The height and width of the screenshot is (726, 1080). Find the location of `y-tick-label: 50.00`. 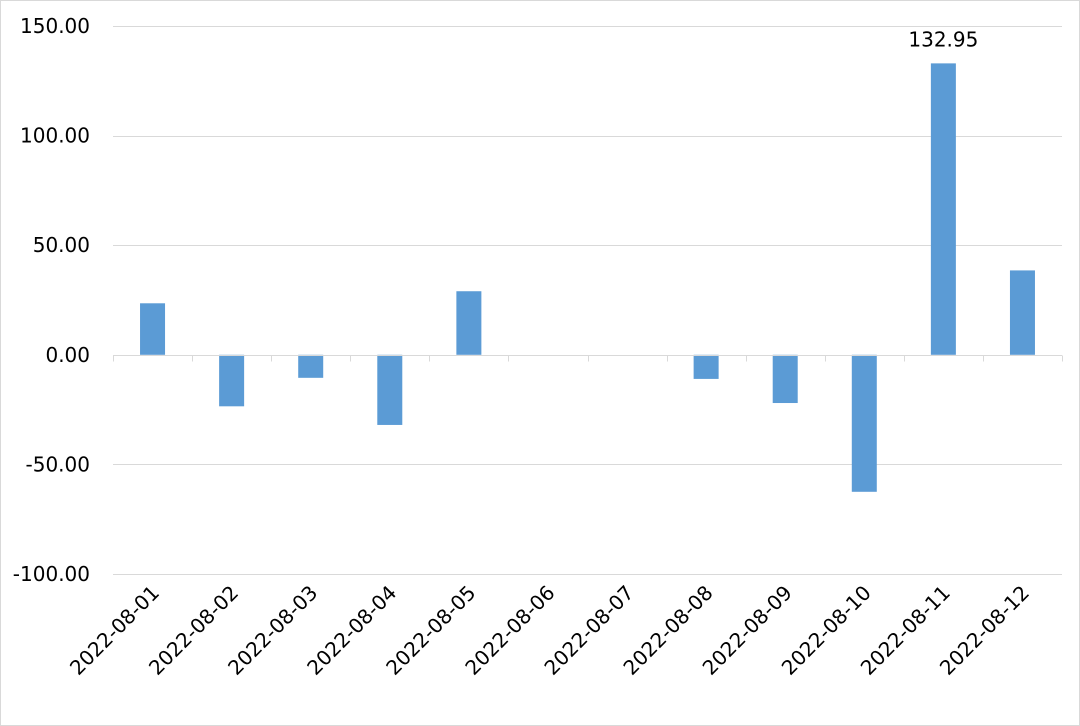

y-tick-label: 50.00 is located at coordinates (61, 245).